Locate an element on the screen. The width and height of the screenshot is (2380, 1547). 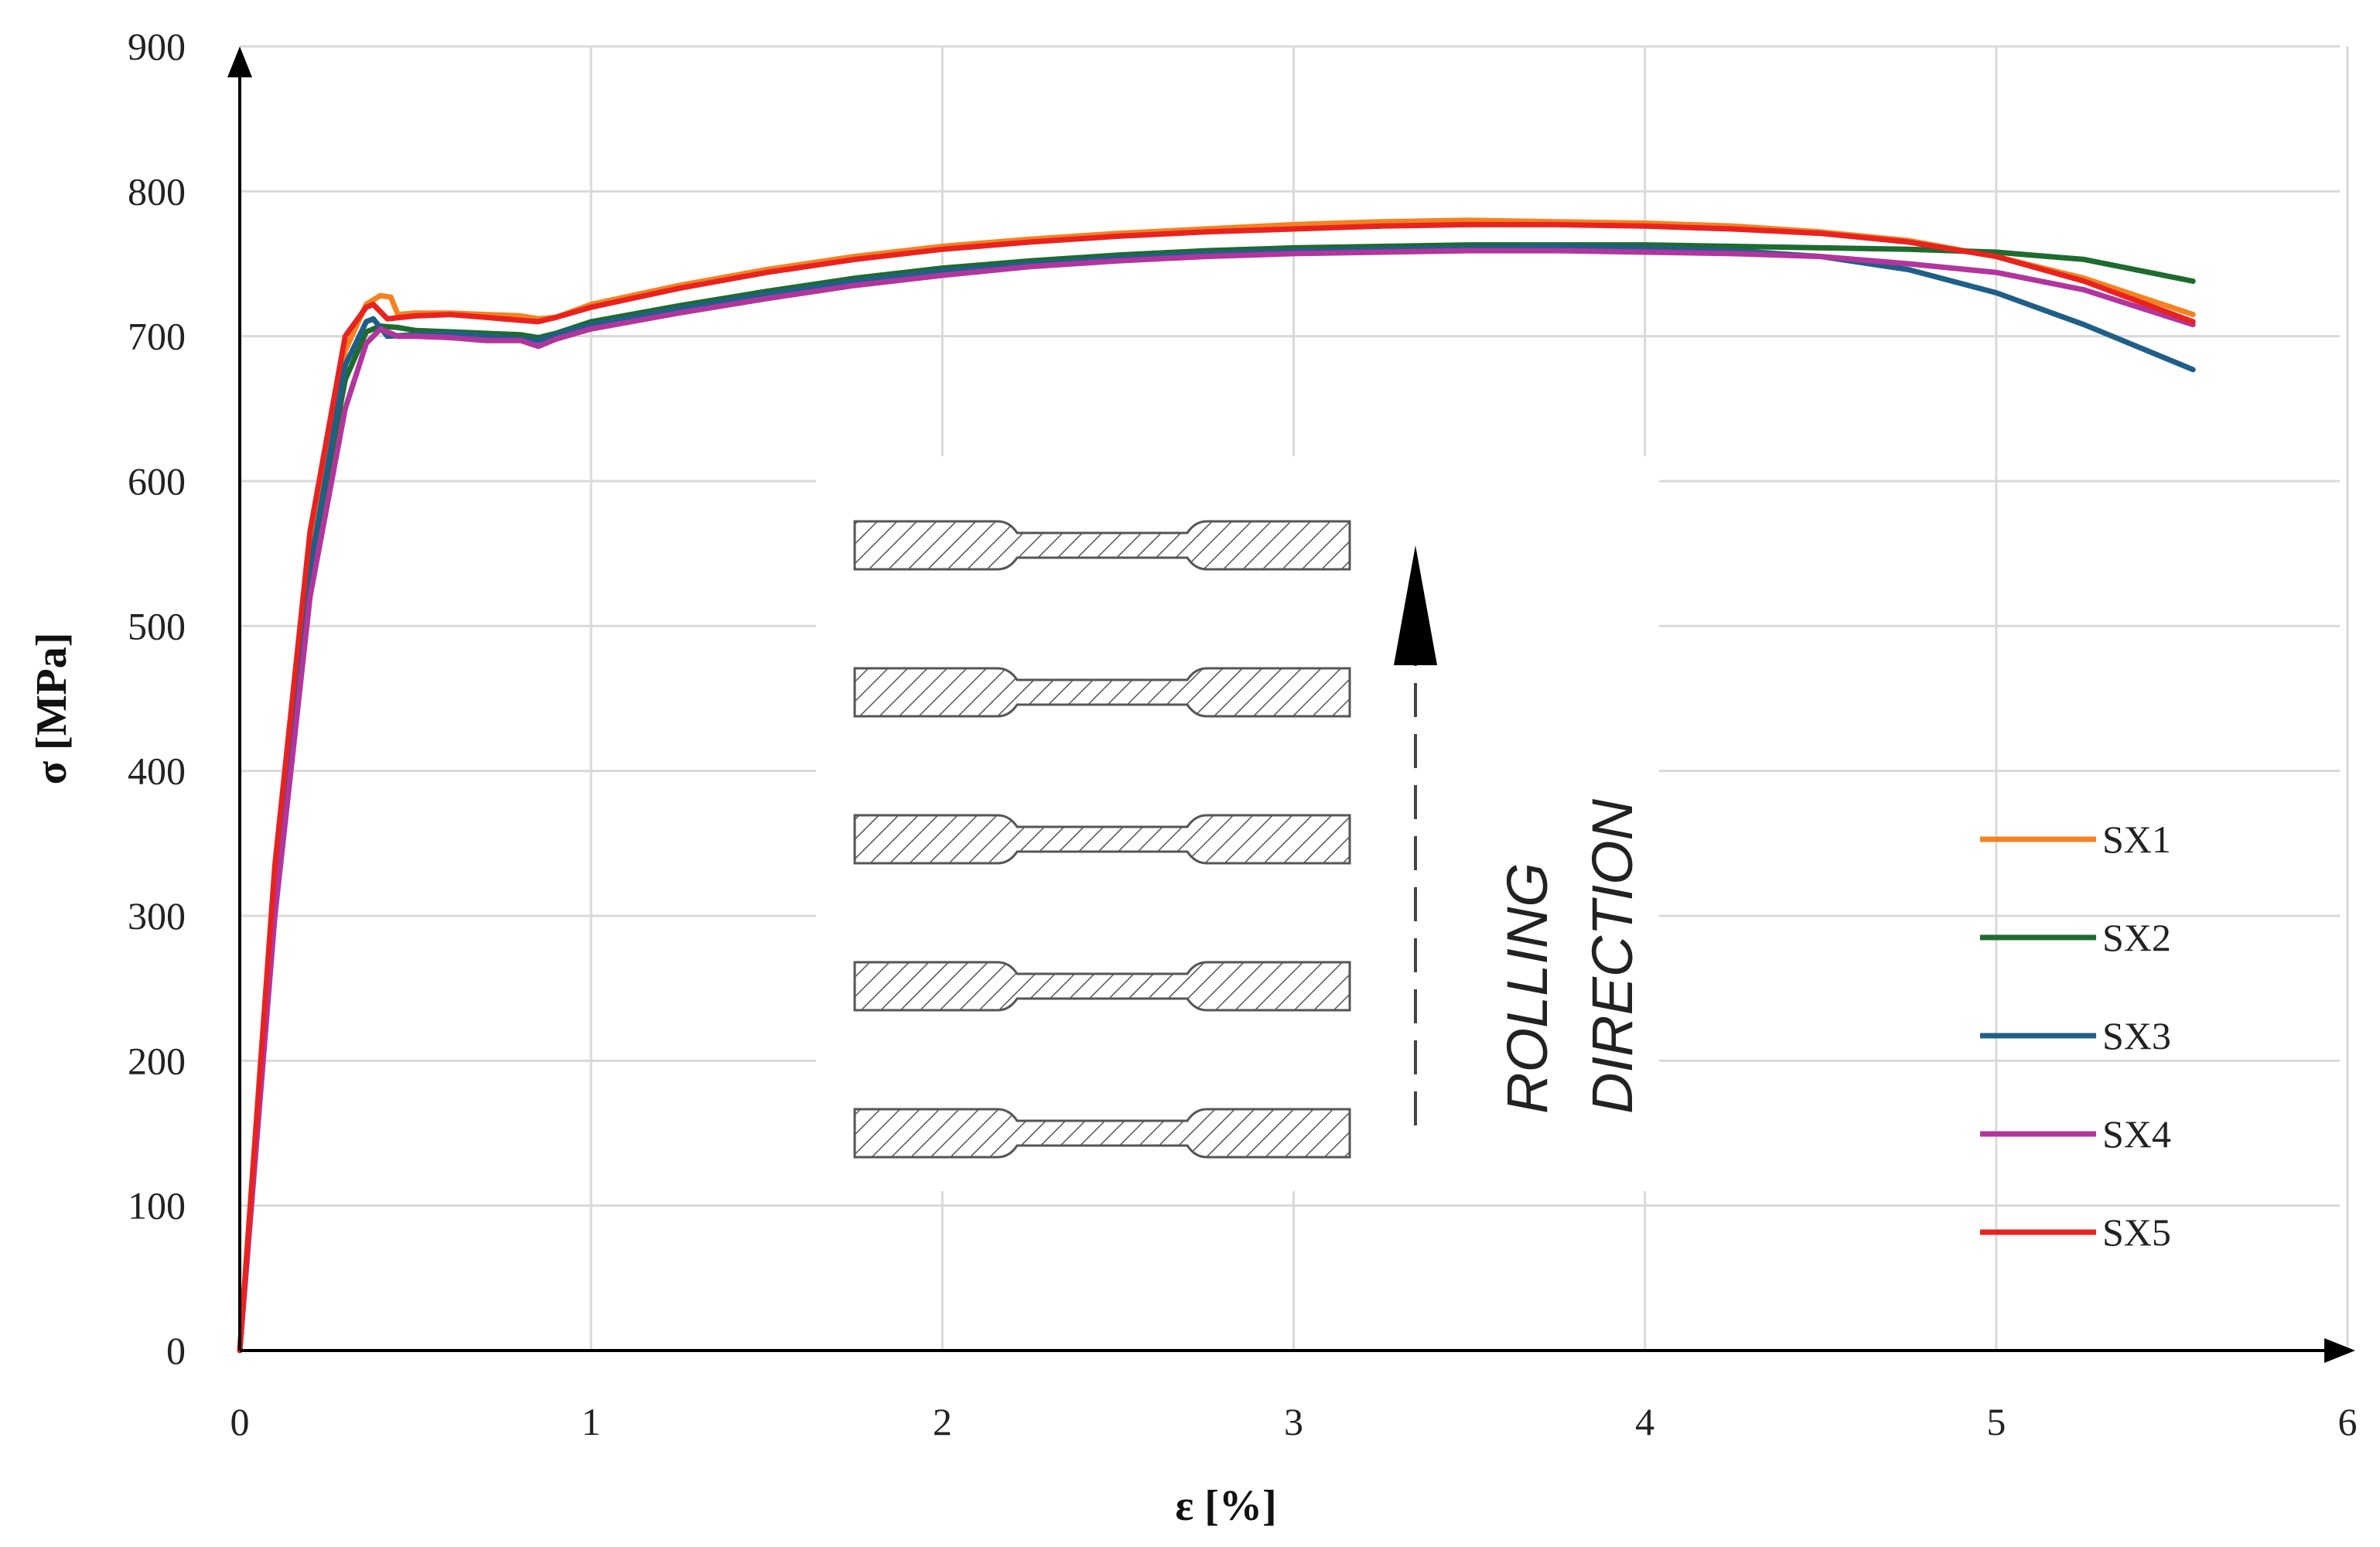
legend-label-sx5: SX5 is located at coordinates (2136, 1232).